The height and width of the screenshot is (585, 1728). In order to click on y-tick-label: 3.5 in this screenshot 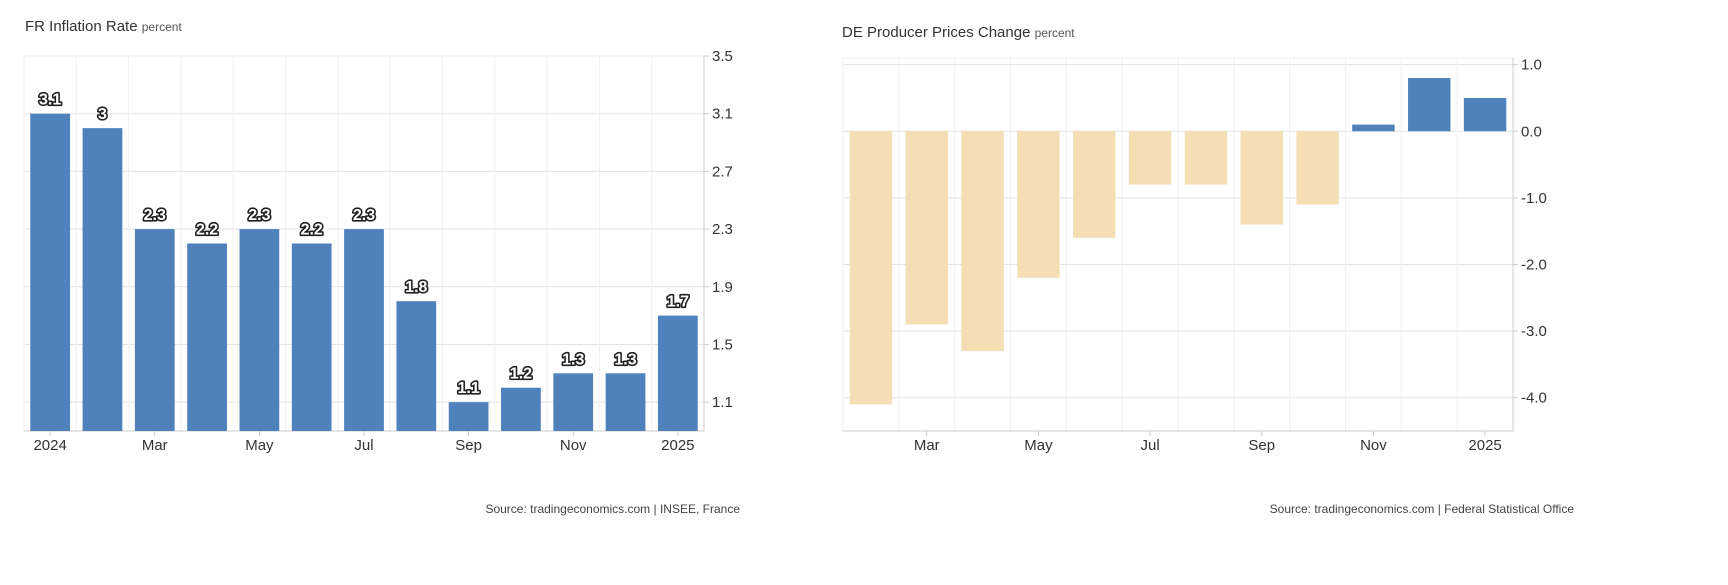, I will do `click(722, 56)`.